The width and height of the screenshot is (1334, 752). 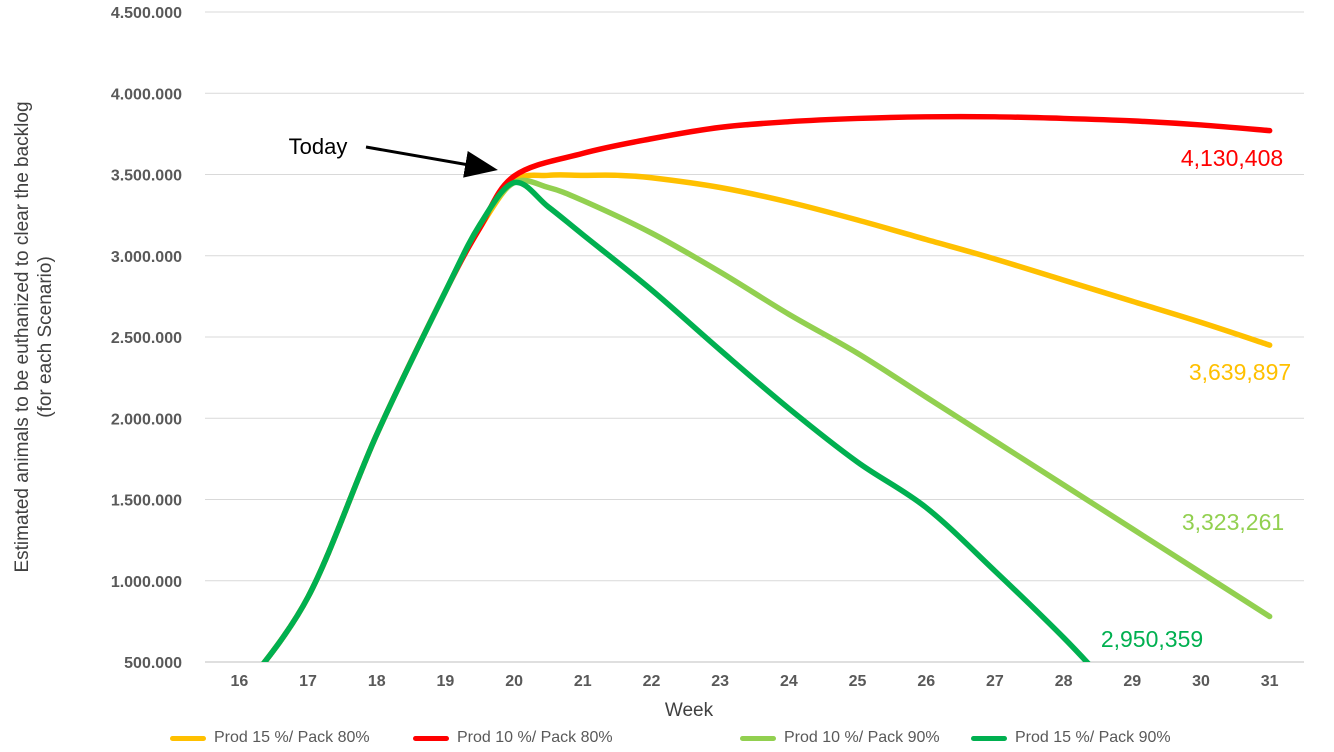 I want to click on legend-entry-prod15-pack90: Prod 15 %/ Pack 90%, so click(x=1071, y=738).